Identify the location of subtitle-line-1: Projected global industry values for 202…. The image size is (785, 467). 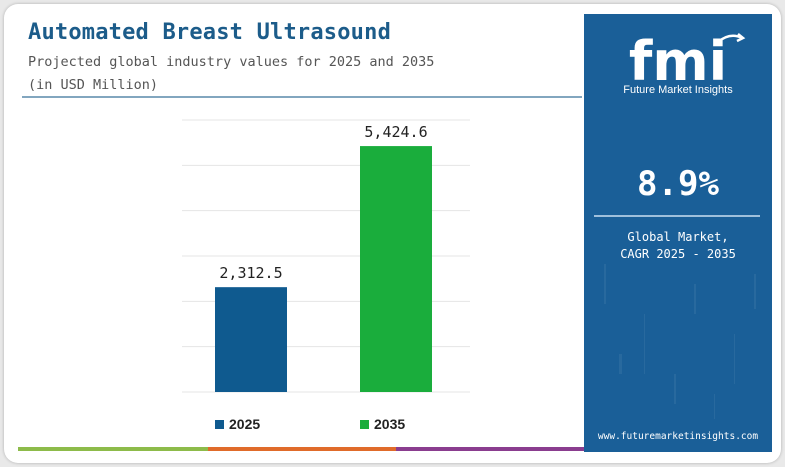
(231, 62).